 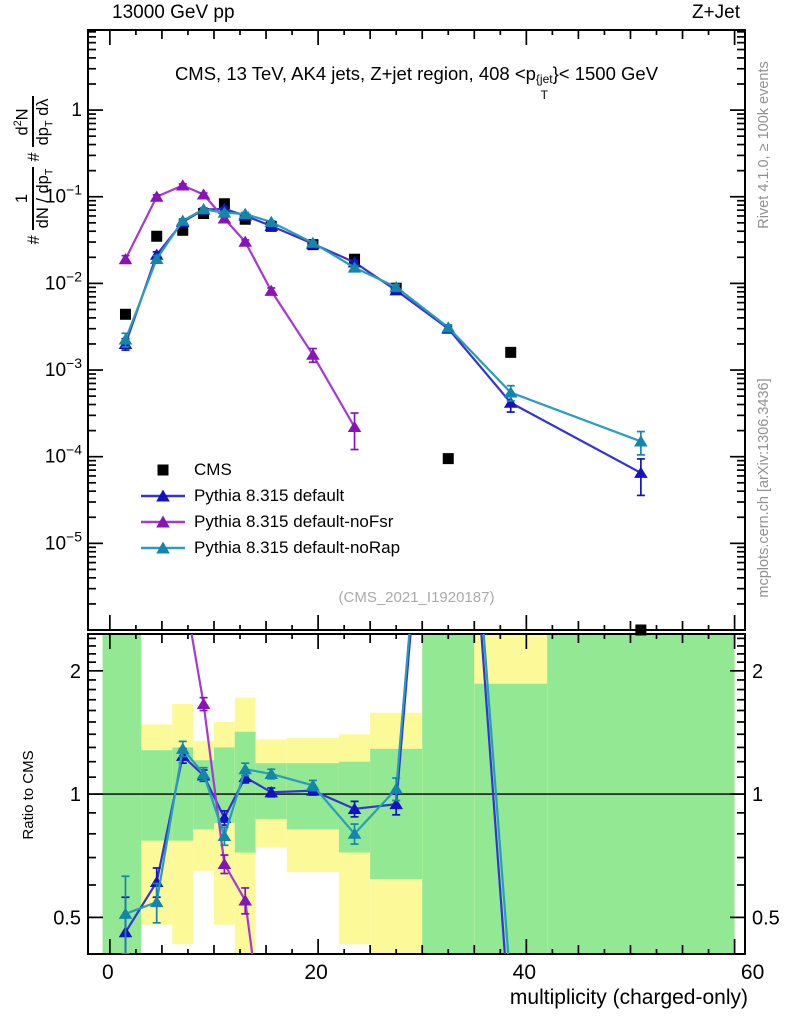 I want to click on svg-text: 10⁻⁴, so click(x=63, y=455).